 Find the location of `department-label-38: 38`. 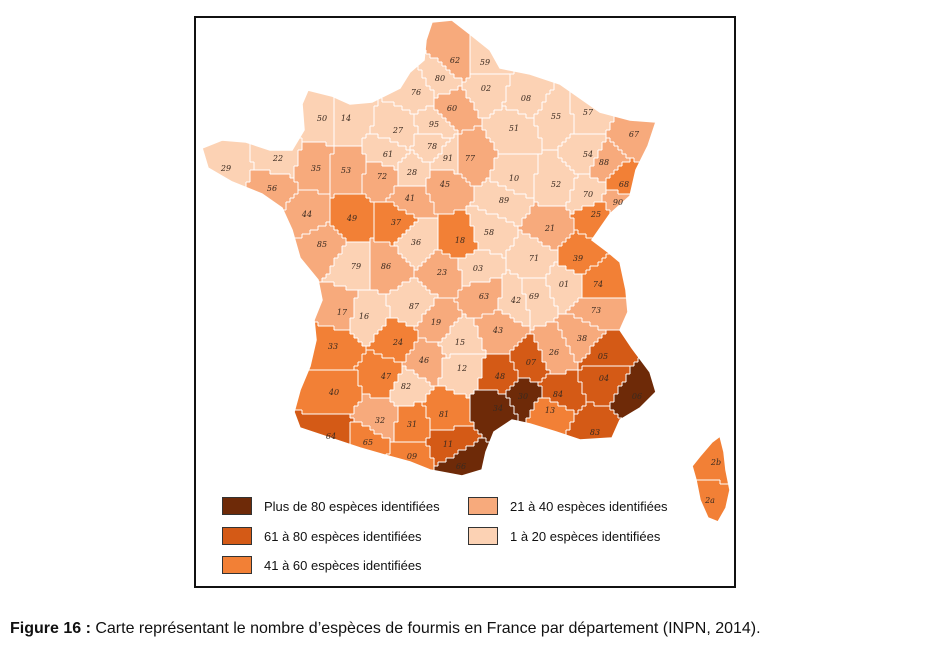

department-label-38: 38 is located at coordinates (582, 338).